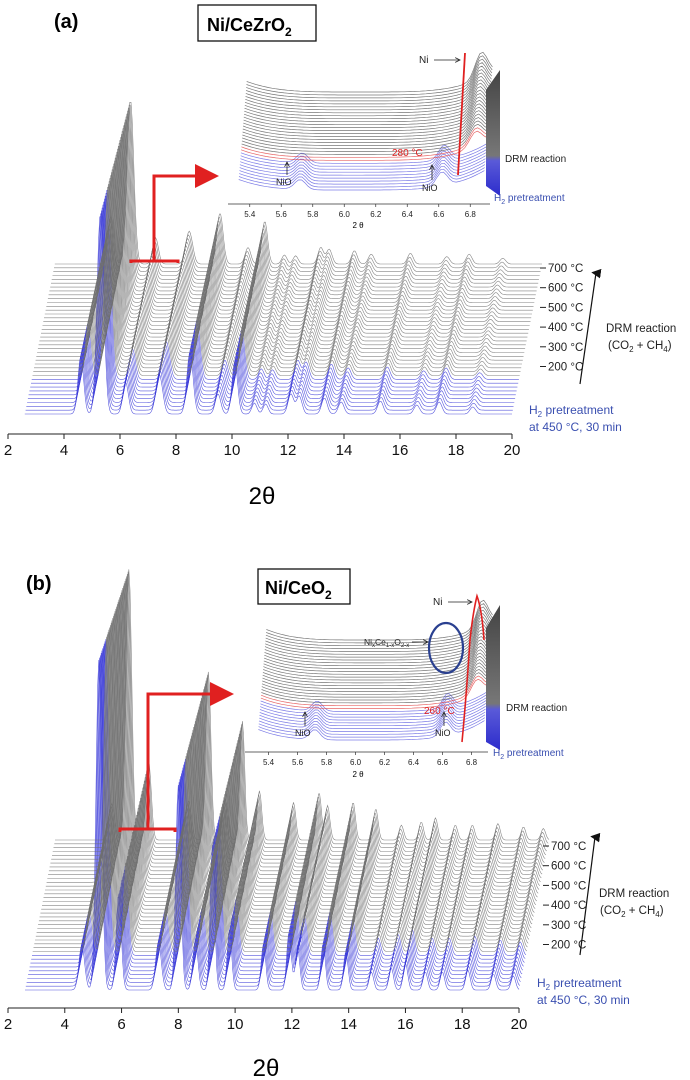 The image size is (690, 1080). What do you see at coordinates (472, 762) in the screenshot?
I see `inset-x-tick-label: 6.8` at bounding box center [472, 762].